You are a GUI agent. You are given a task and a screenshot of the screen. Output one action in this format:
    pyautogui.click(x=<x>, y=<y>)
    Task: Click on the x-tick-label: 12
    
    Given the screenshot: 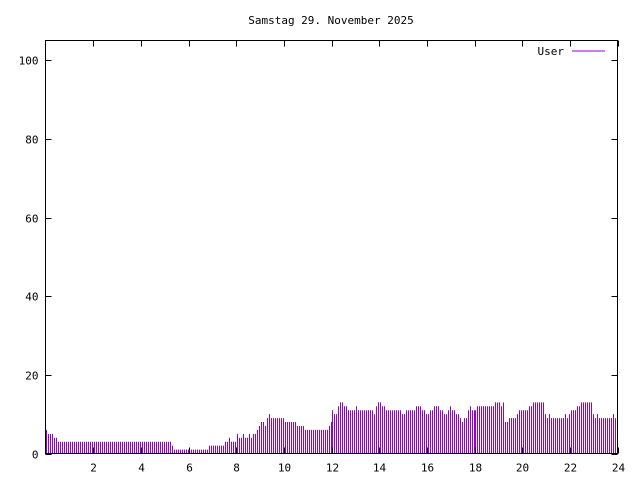 What is the action you would take?
    pyautogui.click(x=332, y=468)
    